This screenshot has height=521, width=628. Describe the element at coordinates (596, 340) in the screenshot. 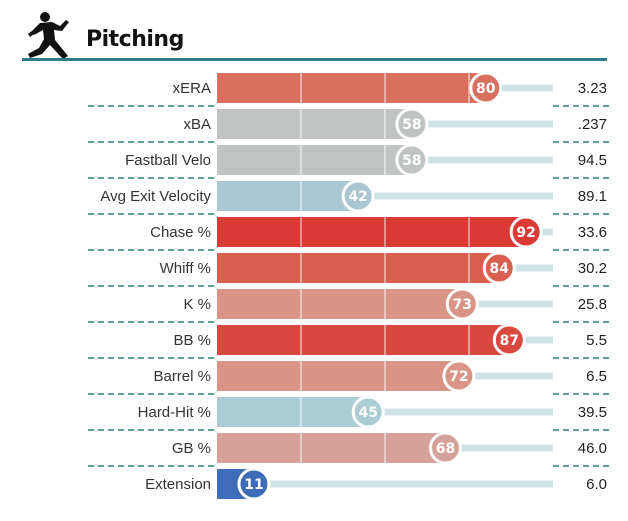

I see `metric-value: 5.5` at that location.